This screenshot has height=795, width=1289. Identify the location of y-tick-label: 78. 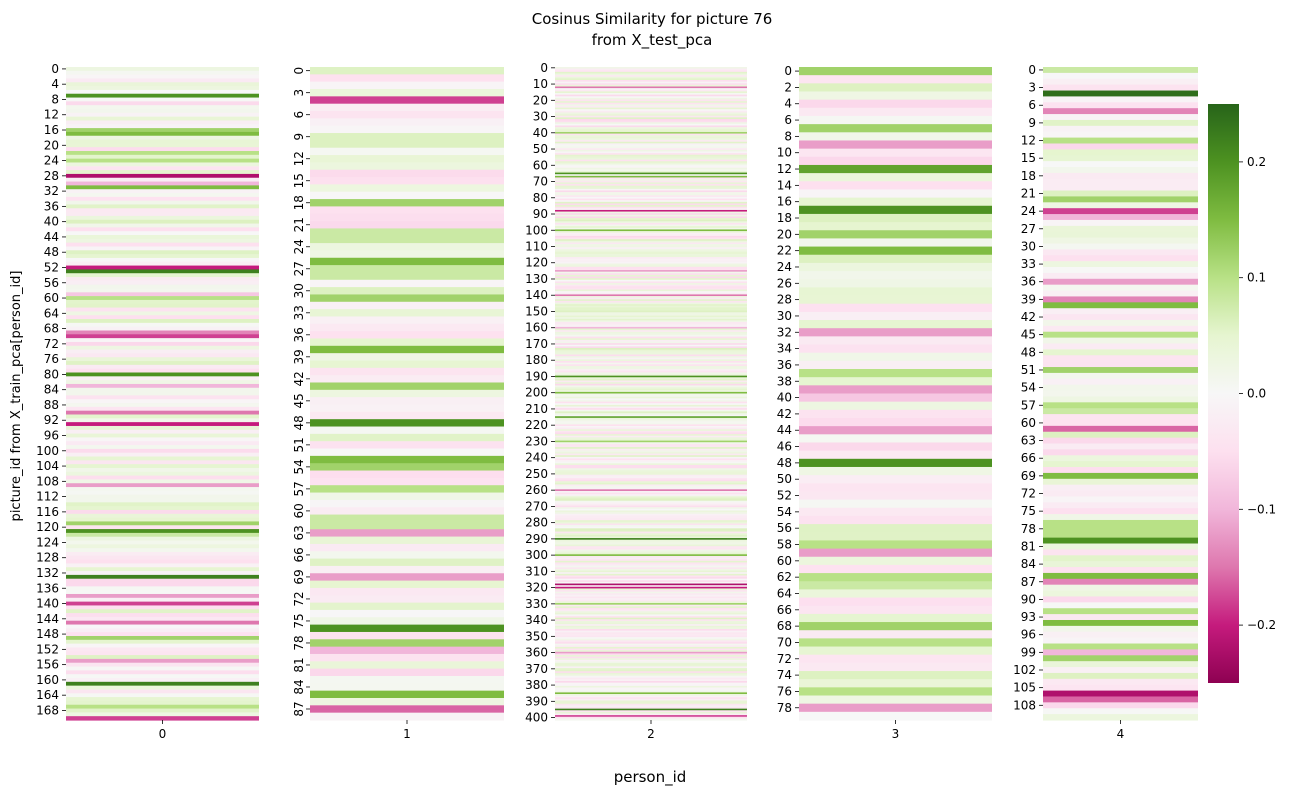
(1028, 529).